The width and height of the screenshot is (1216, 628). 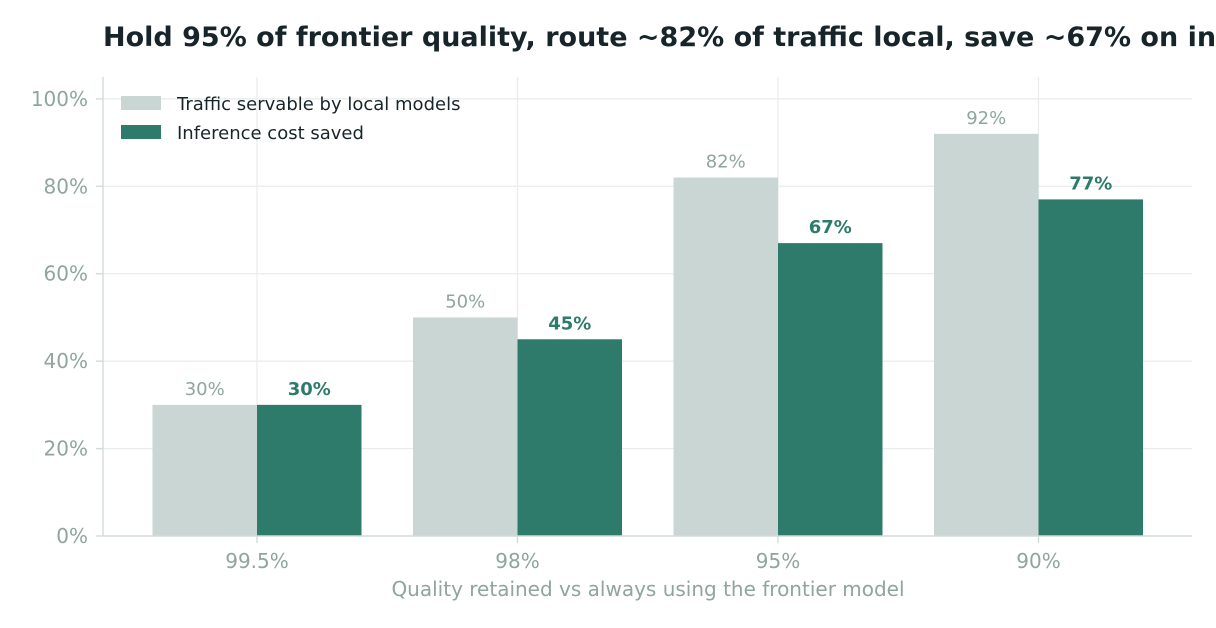 What do you see at coordinates (309, 389) in the screenshot?
I see `value-label-cost-saved: 30%` at bounding box center [309, 389].